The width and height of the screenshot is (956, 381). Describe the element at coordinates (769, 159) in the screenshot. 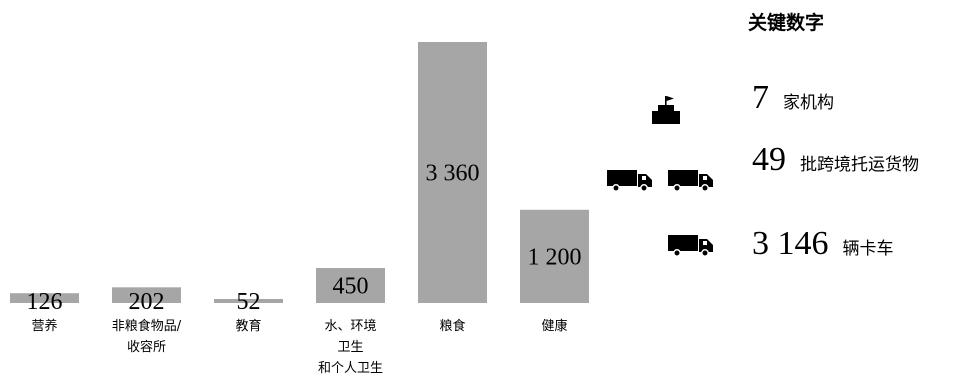

I see `key-figure-number: 49` at that location.